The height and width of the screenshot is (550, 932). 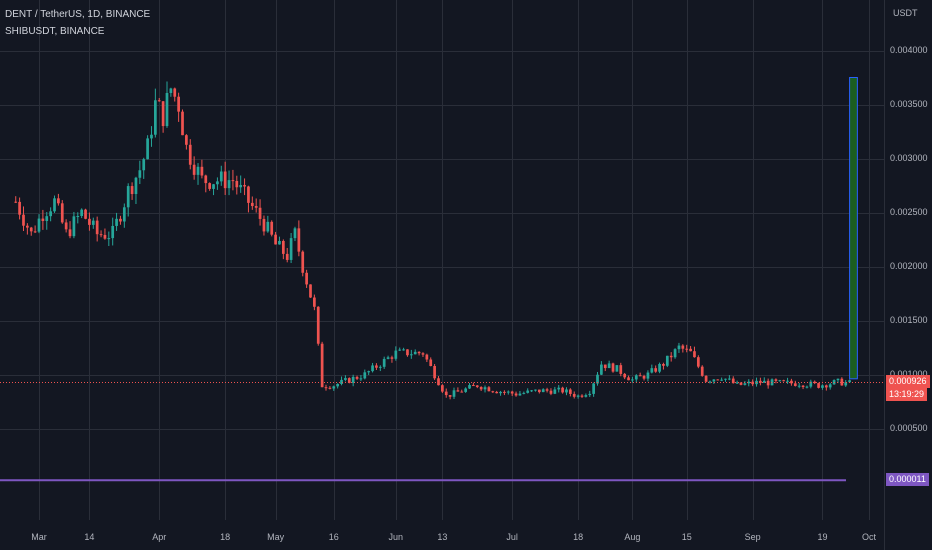 What do you see at coordinates (512, 537) in the screenshot?
I see `x-tick-label: Jul` at bounding box center [512, 537].